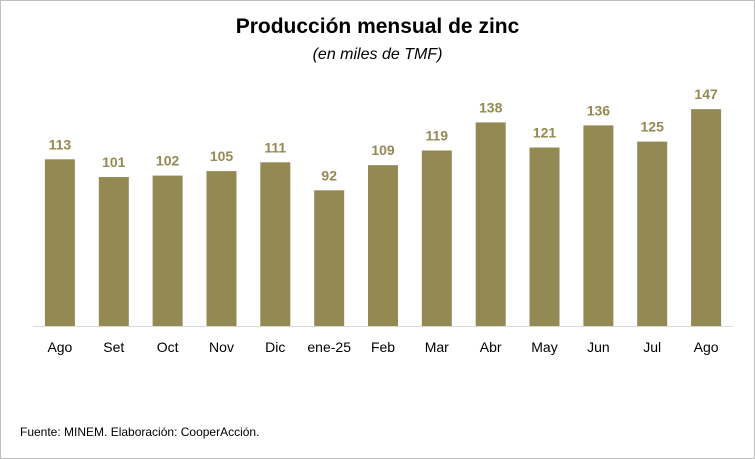 This screenshot has height=459, width=755. Describe the element at coordinates (437, 136) in the screenshot. I see `data-label-7: 119` at that location.